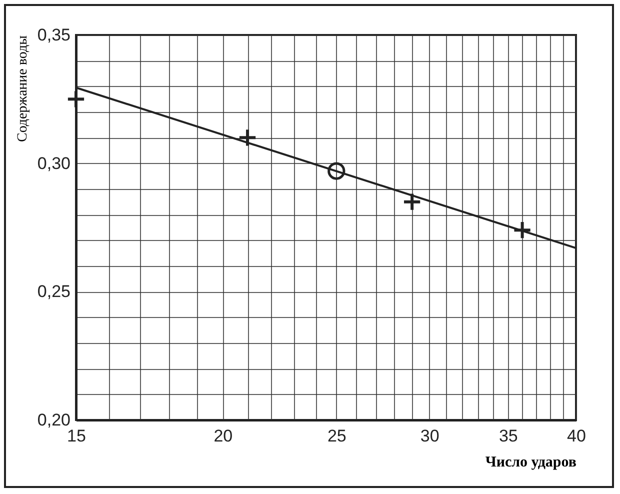  What do you see at coordinates (223, 436) in the screenshot?
I see `x-tick-label: 20` at bounding box center [223, 436].